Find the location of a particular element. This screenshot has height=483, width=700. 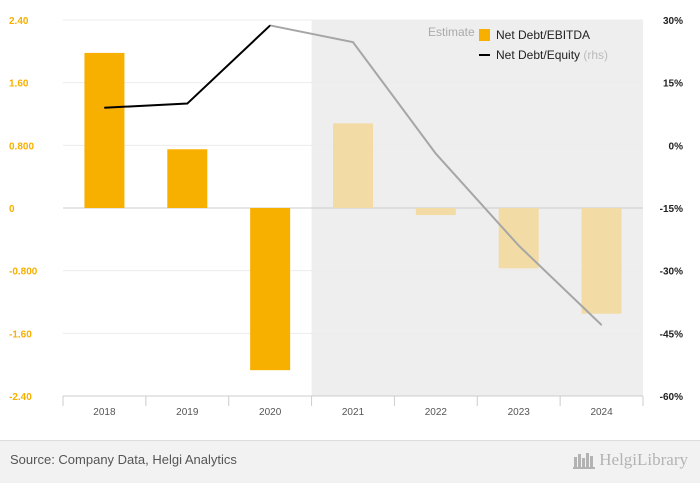

left-tick-label: 2.40 is located at coordinates (19, 21).